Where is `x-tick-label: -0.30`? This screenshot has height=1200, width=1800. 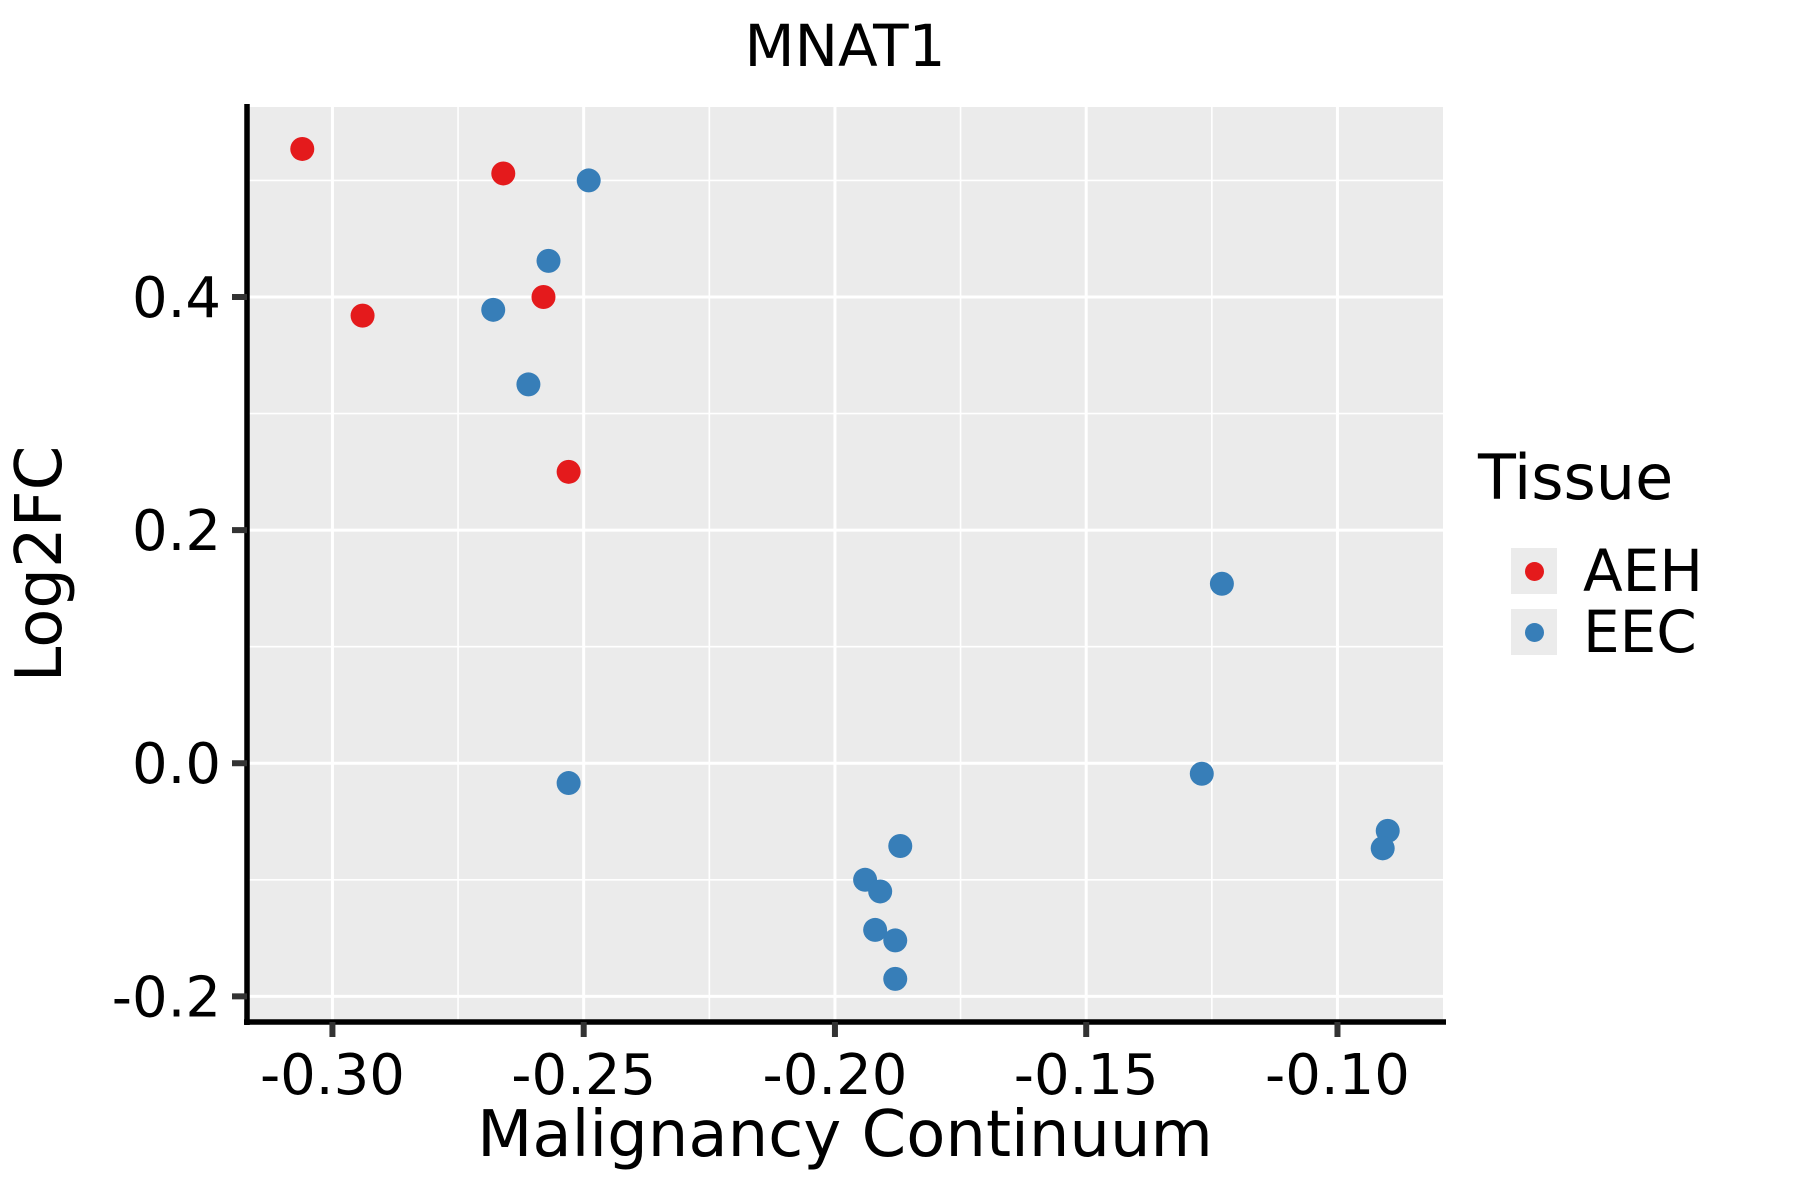
x-tick-label: -0.30 is located at coordinates (332, 1075).